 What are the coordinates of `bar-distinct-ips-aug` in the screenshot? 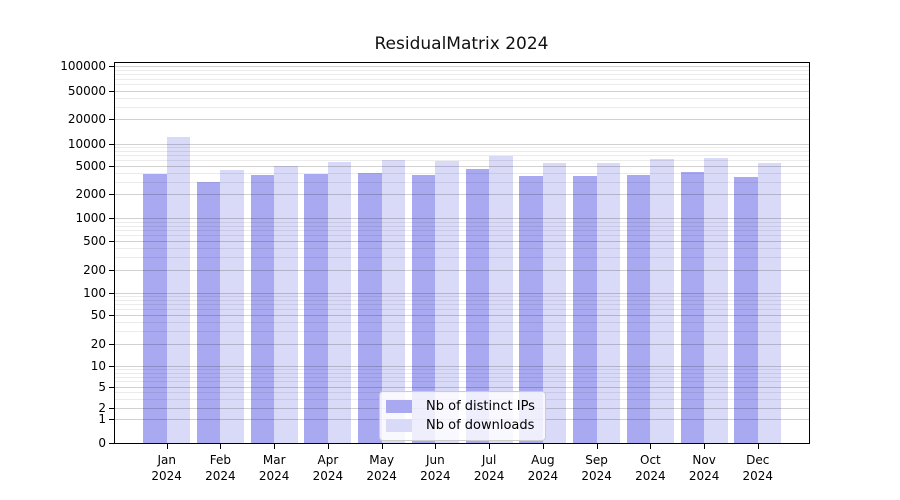 It's located at (531, 309).